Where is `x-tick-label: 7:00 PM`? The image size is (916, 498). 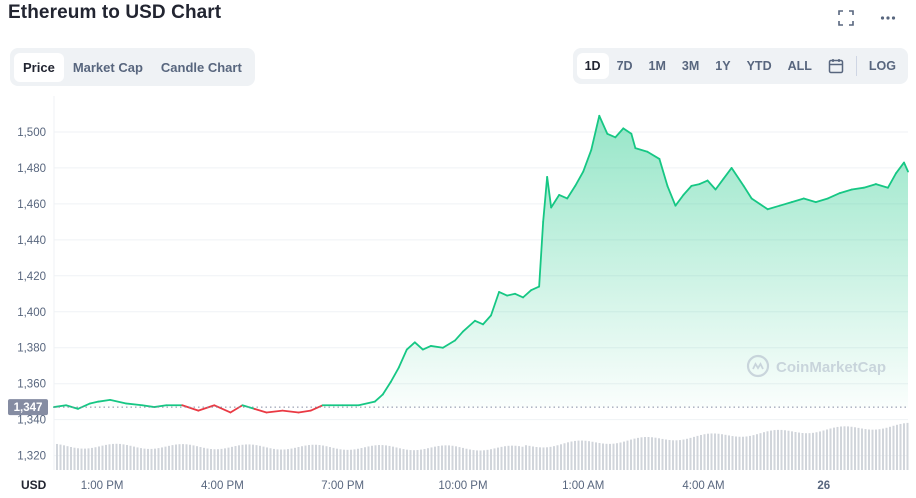
x-tick-label: 7:00 PM is located at coordinates (342, 486).